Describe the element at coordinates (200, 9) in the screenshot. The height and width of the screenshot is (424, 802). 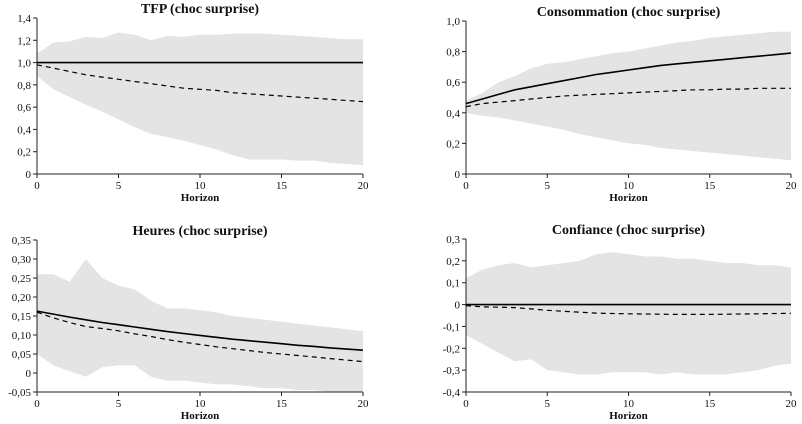
I see `tfp-title: TFP (choc surprise)` at that location.